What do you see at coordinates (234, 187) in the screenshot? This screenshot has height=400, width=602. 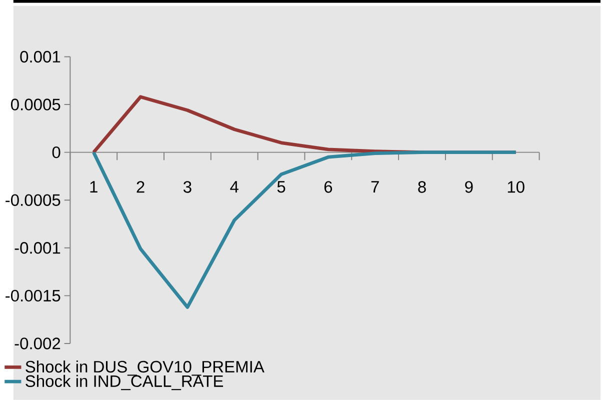 I see `x-tick-label: 4` at bounding box center [234, 187].